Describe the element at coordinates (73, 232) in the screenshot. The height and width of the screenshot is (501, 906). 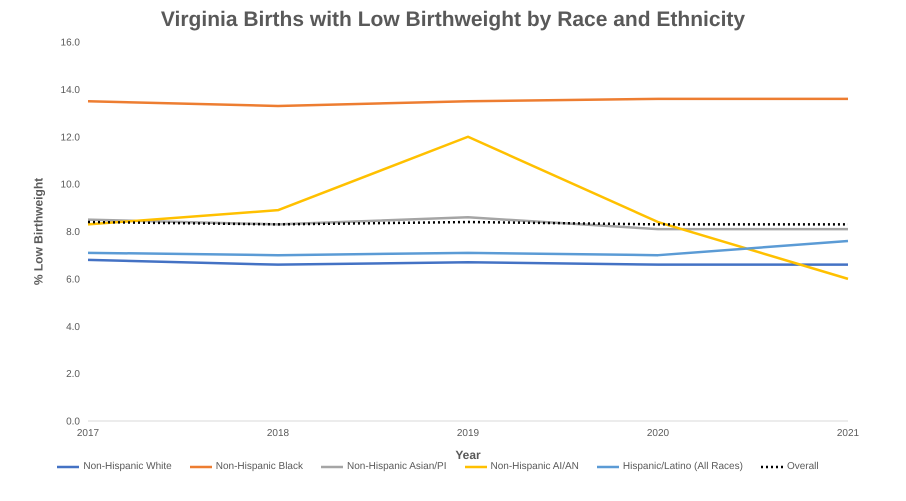
I see `y-tick-label: 8.0` at that location.